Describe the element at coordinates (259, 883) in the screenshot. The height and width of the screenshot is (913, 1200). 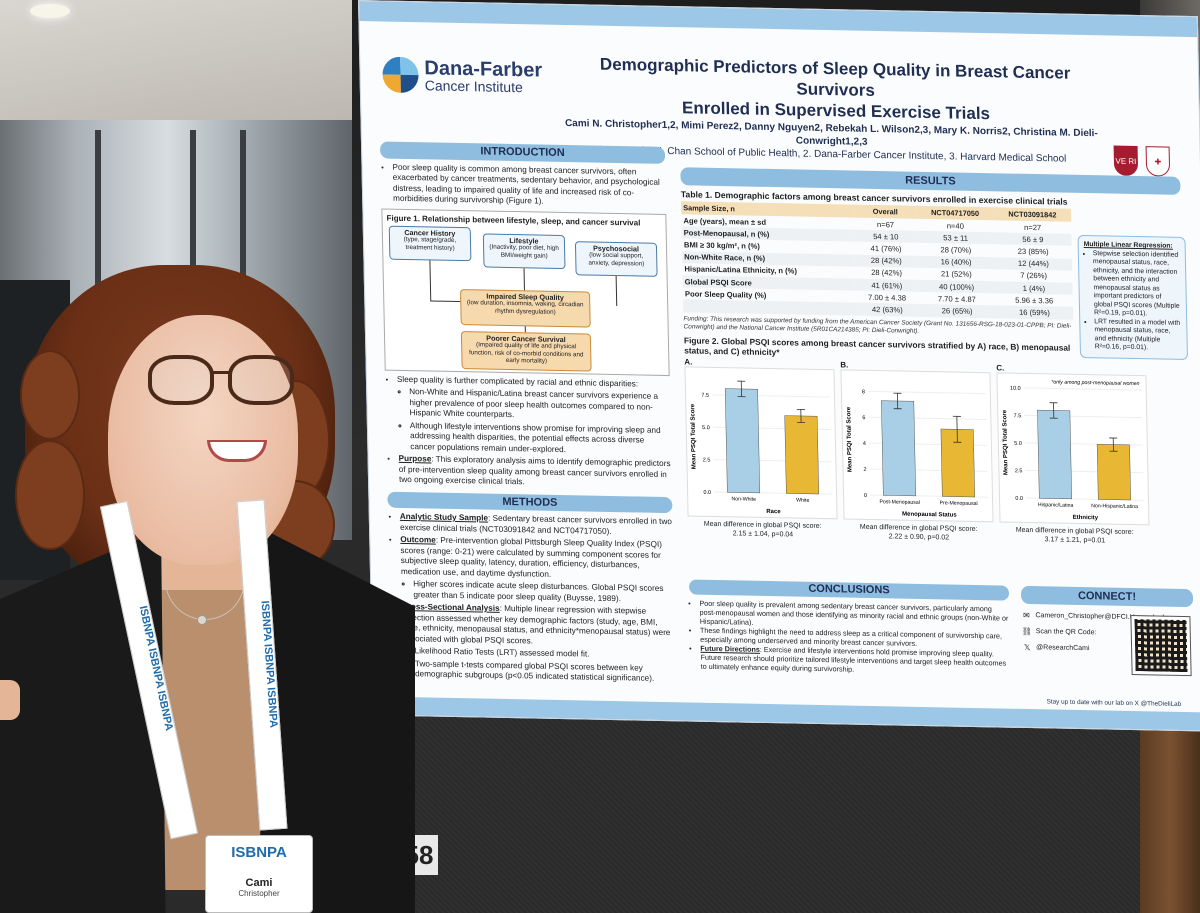
I see `badge-name: Cami` at that location.